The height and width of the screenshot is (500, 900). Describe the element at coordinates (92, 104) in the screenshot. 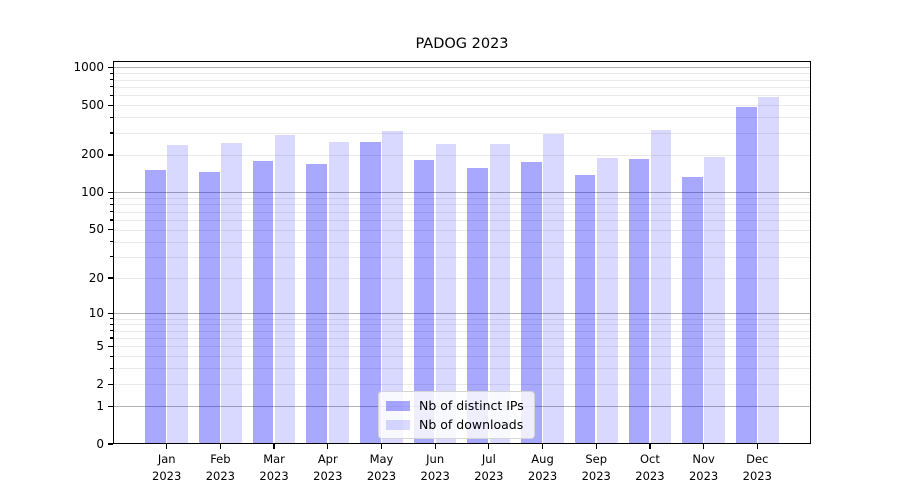

I see `y-tick-label-500: 500` at that location.